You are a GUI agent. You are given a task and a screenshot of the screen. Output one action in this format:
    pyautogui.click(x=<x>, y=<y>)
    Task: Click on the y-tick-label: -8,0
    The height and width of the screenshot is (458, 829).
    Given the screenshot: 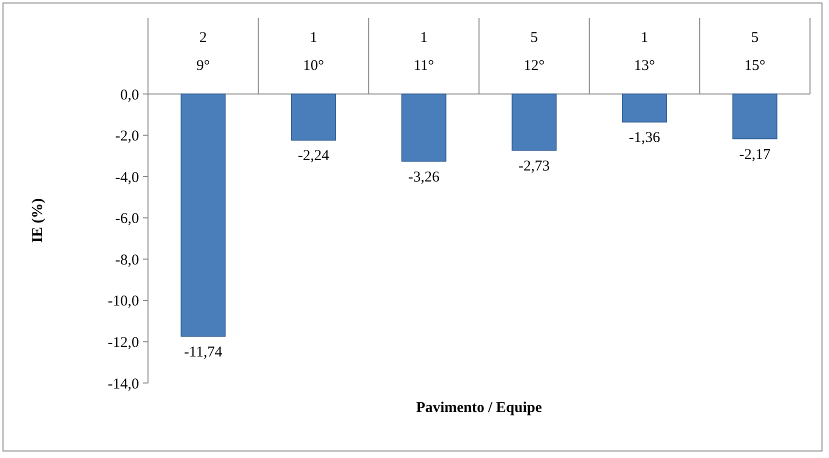 What is the action you would take?
    pyautogui.click(x=127, y=260)
    